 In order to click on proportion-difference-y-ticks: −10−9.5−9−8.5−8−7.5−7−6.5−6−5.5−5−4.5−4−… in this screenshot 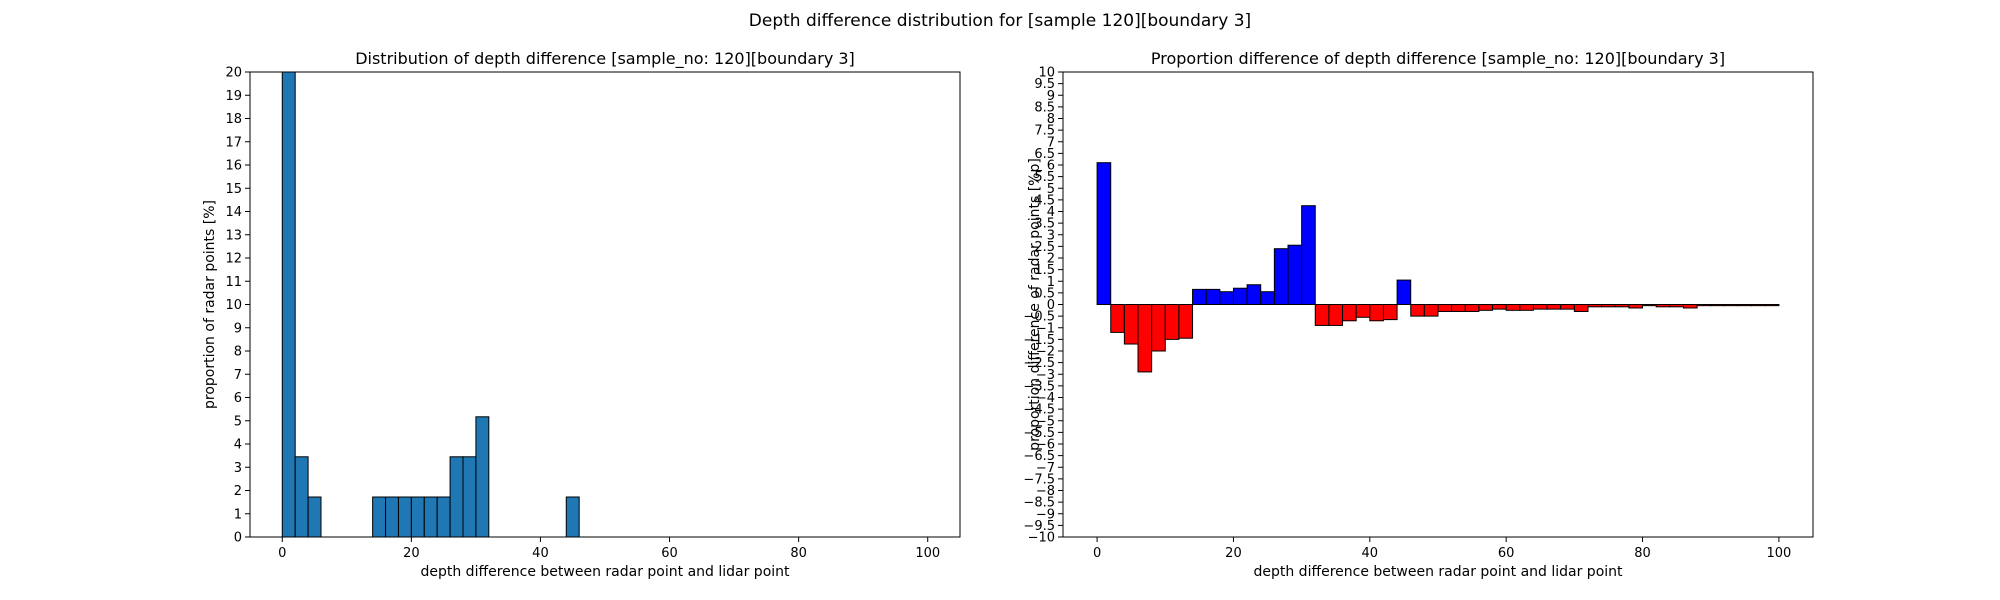, I will do `click(1043, 306)`.